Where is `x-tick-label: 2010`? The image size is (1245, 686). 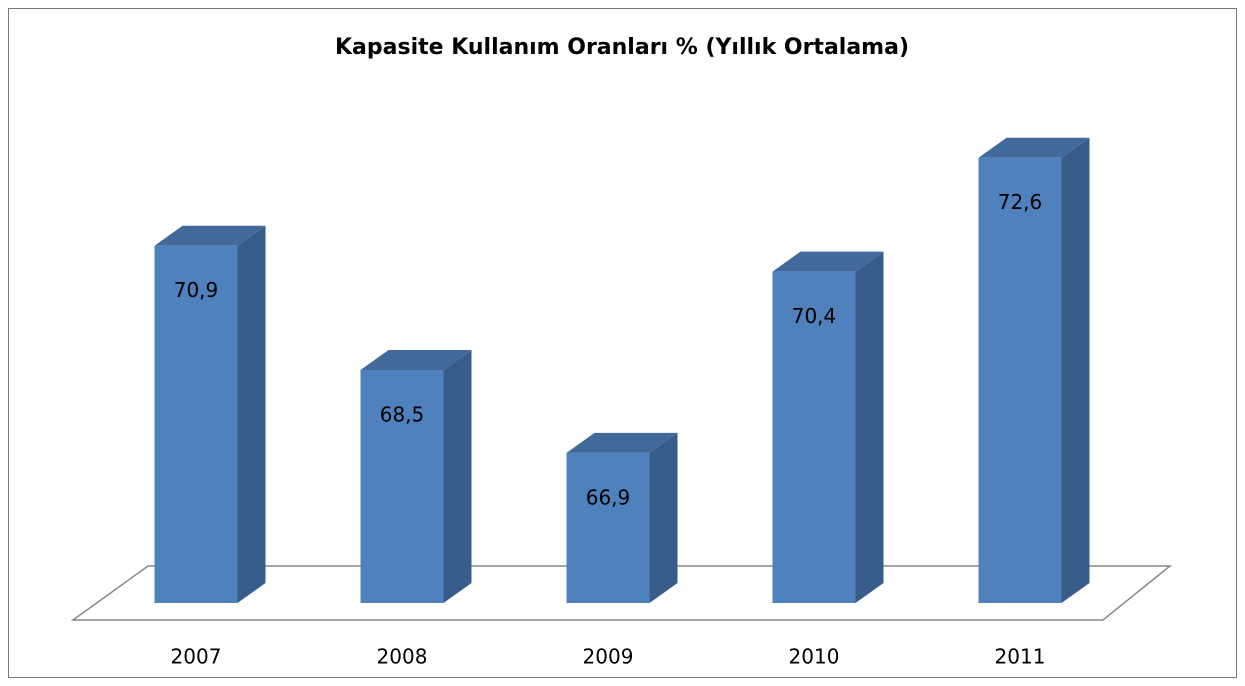 x-tick-label: 2010 is located at coordinates (814, 657).